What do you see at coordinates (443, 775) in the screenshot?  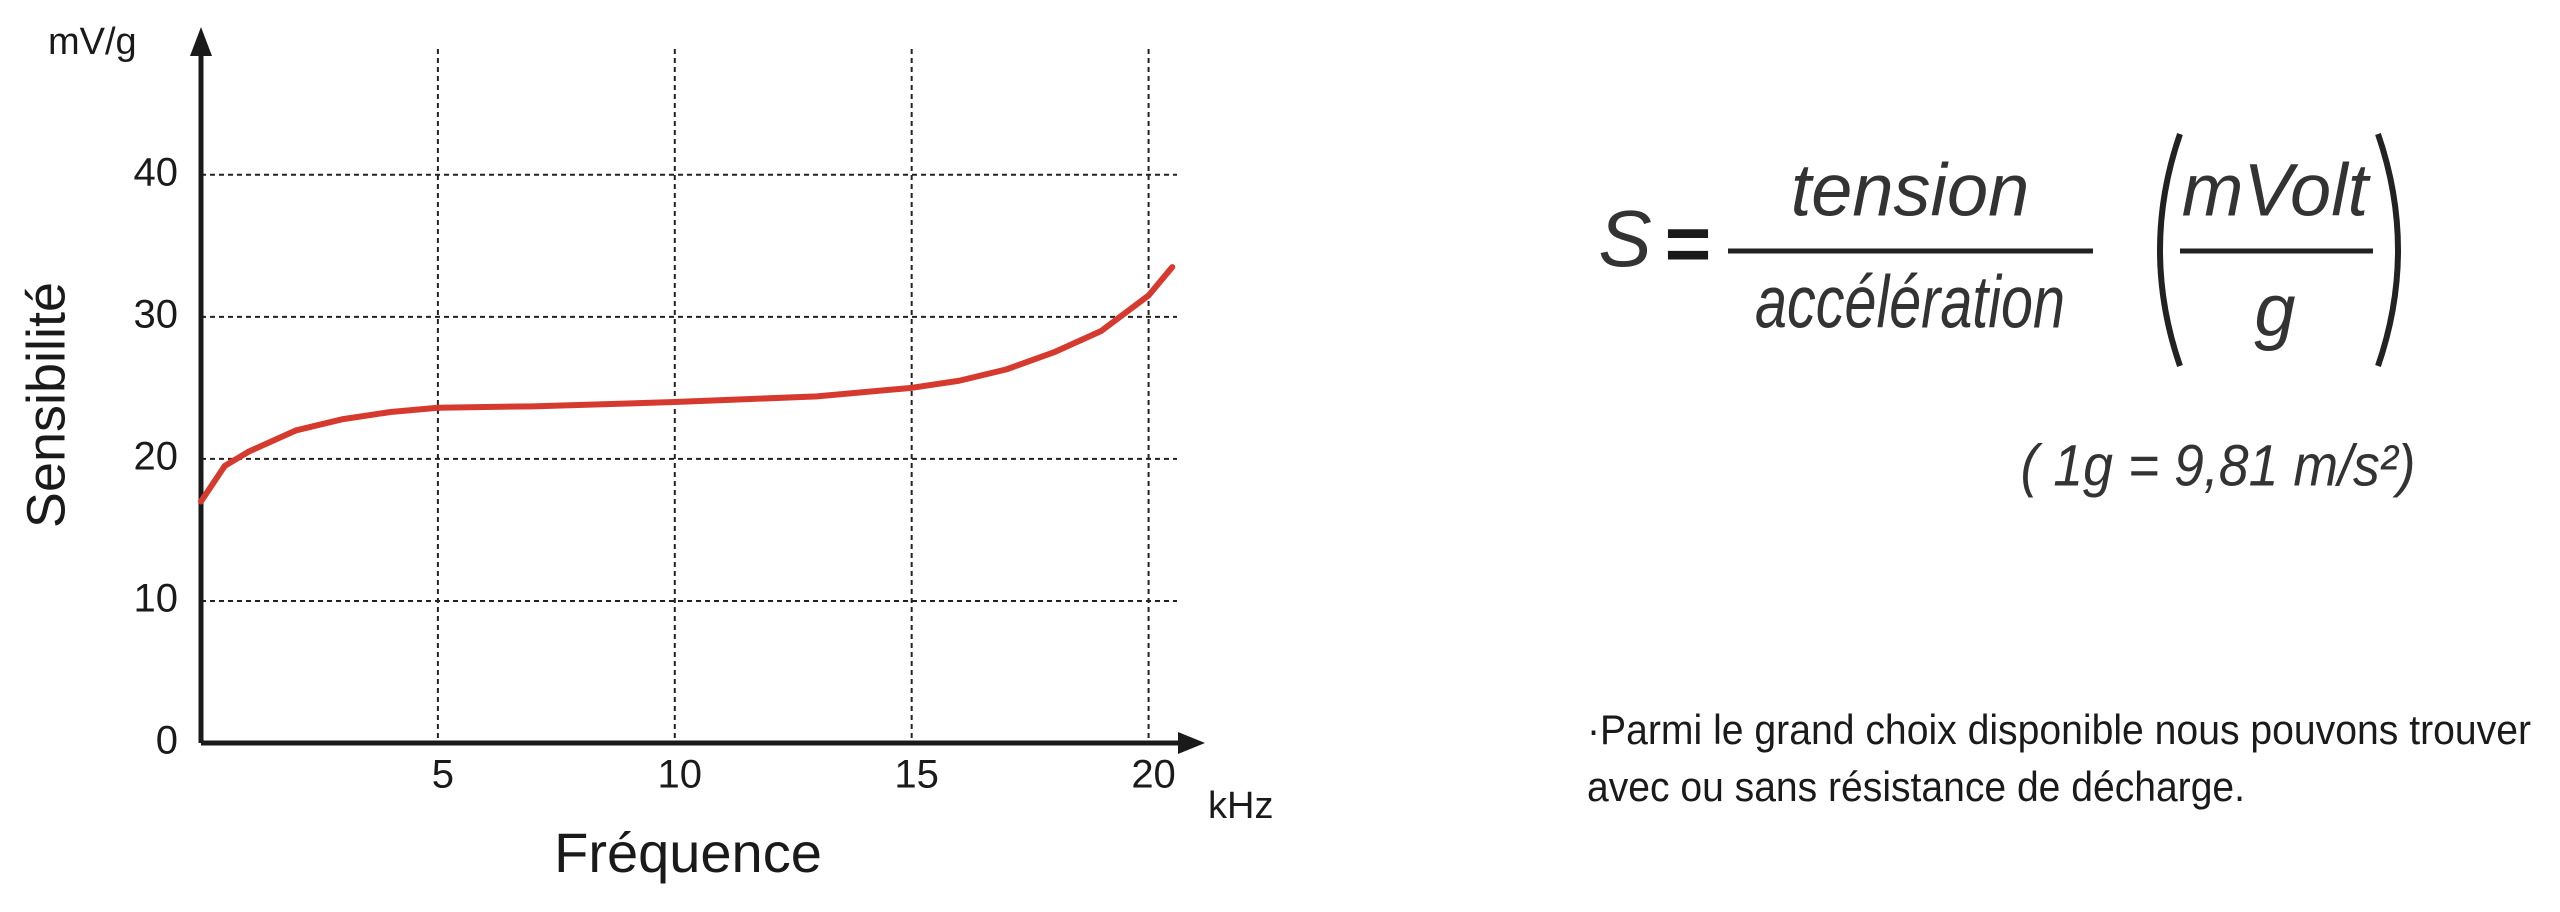 I see `x-tick-label: 5` at bounding box center [443, 775].